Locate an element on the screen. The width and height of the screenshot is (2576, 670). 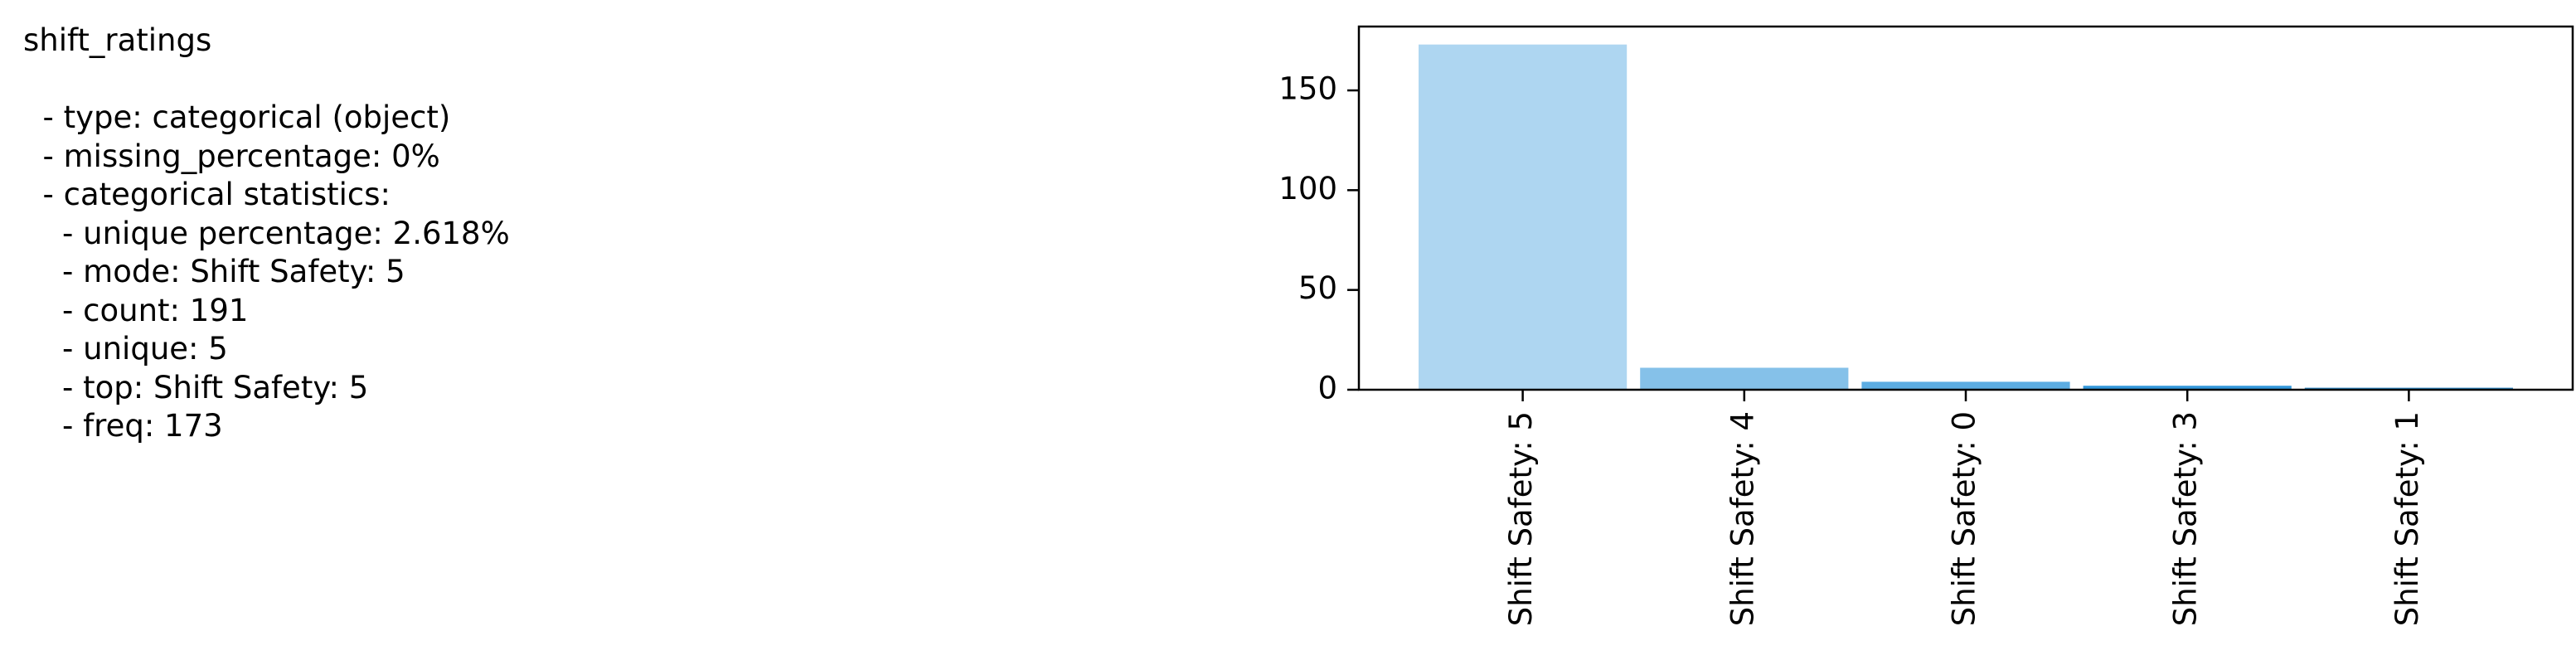
x-tick-label: Shift Safety: 1 is located at coordinates (2407, 518).